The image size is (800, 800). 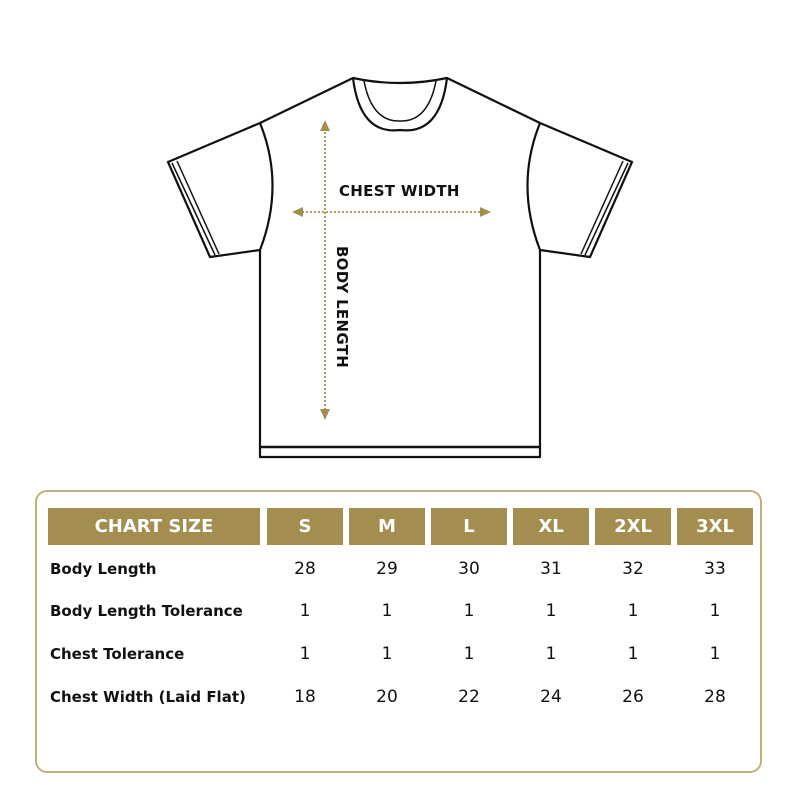 What do you see at coordinates (551, 569) in the screenshot?
I see `table-cell: 31` at bounding box center [551, 569].